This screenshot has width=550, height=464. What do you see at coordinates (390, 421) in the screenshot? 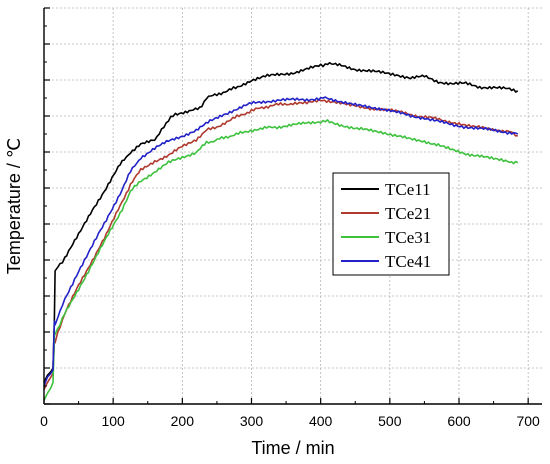
I see `x-tick-label: 500` at bounding box center [390, 421].